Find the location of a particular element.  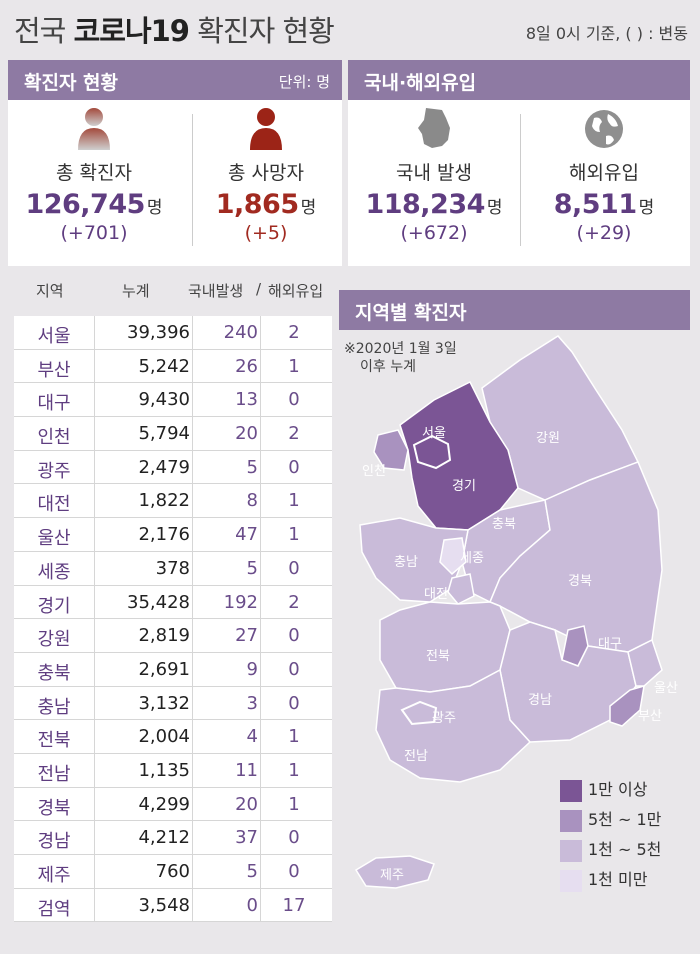

overseas-cell: 17 is located at coordinates (294, 905).